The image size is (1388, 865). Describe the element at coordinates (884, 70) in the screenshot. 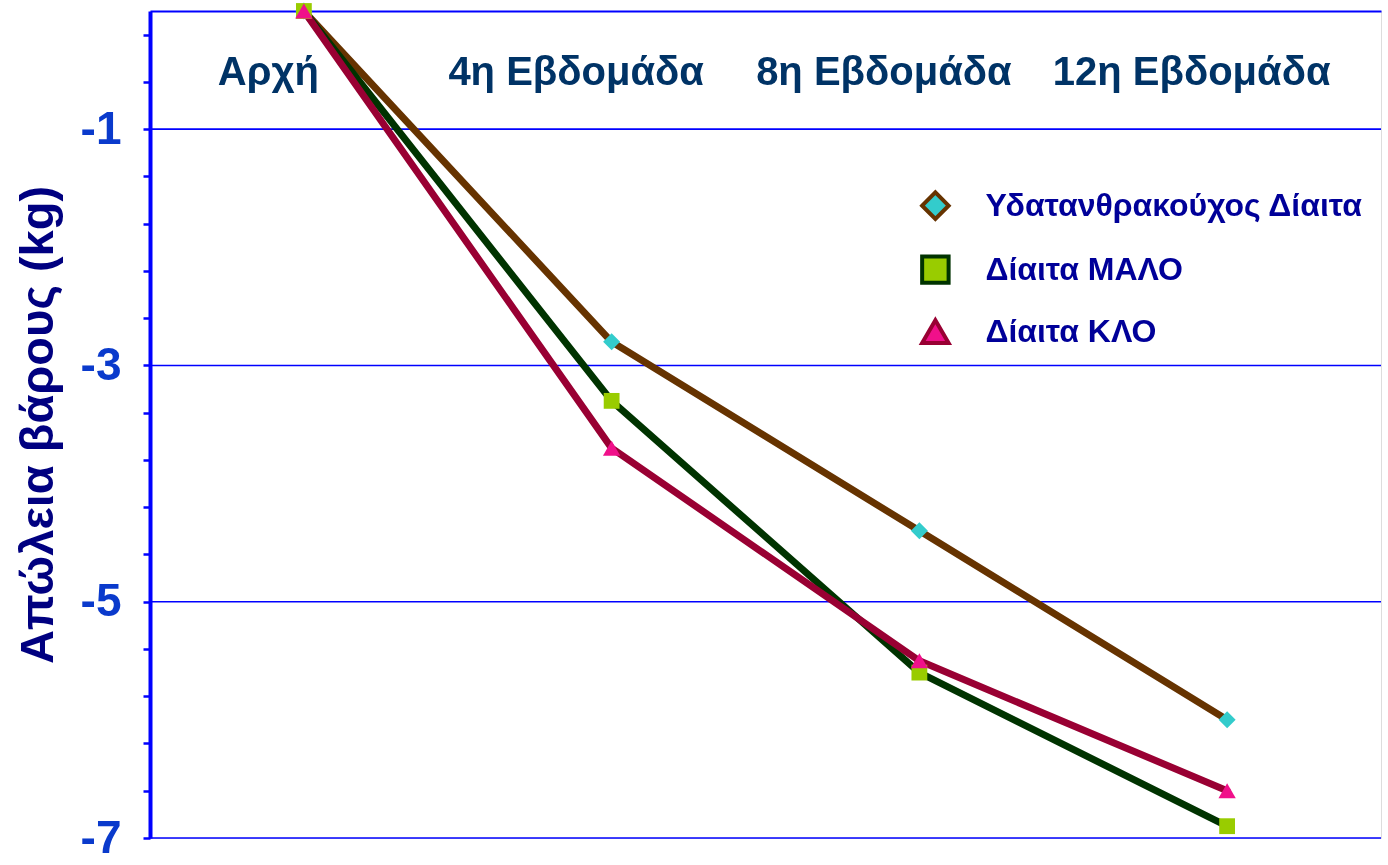

I see `x-tick-label: 8η Εβδομάδα` at that location.